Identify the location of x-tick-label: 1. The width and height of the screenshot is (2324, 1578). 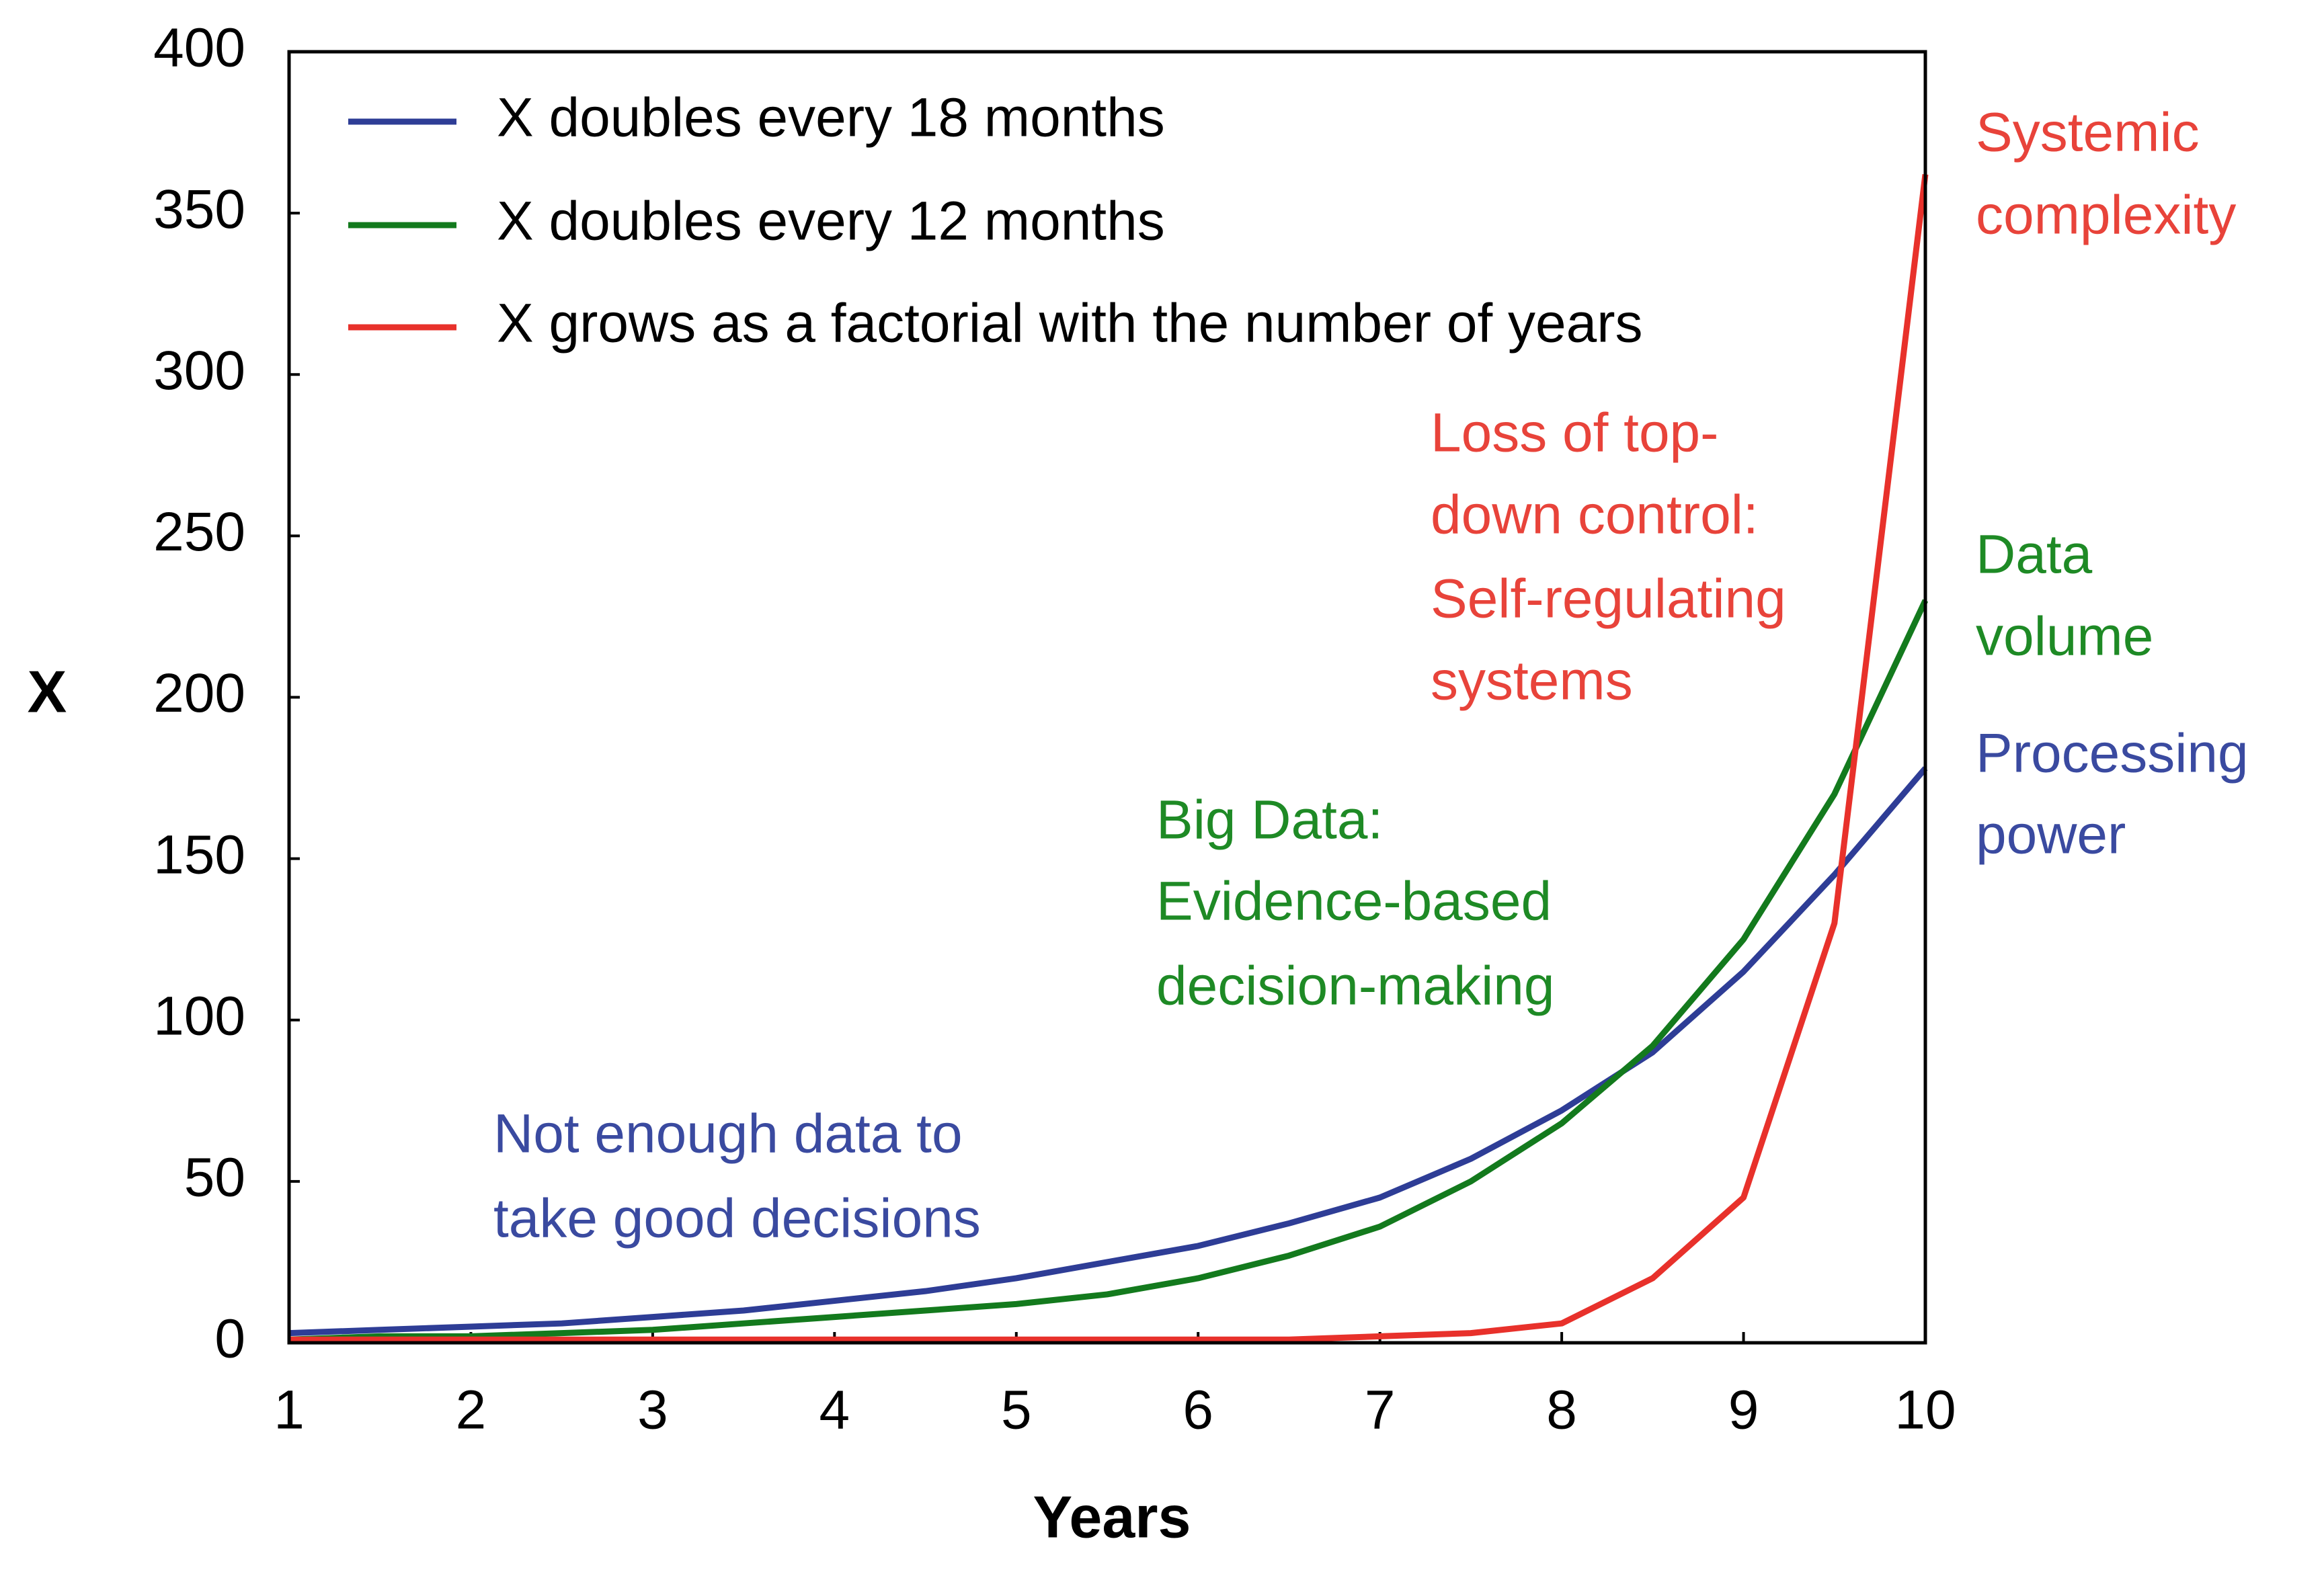
(289, 1410).